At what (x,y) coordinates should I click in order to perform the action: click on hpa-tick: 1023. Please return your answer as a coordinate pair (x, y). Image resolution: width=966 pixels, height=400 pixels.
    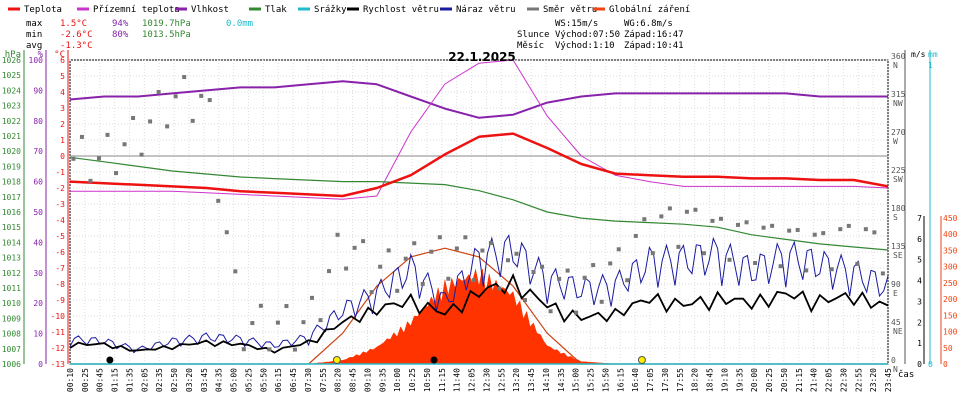
    Looking at the image, I should click on (11, 106).